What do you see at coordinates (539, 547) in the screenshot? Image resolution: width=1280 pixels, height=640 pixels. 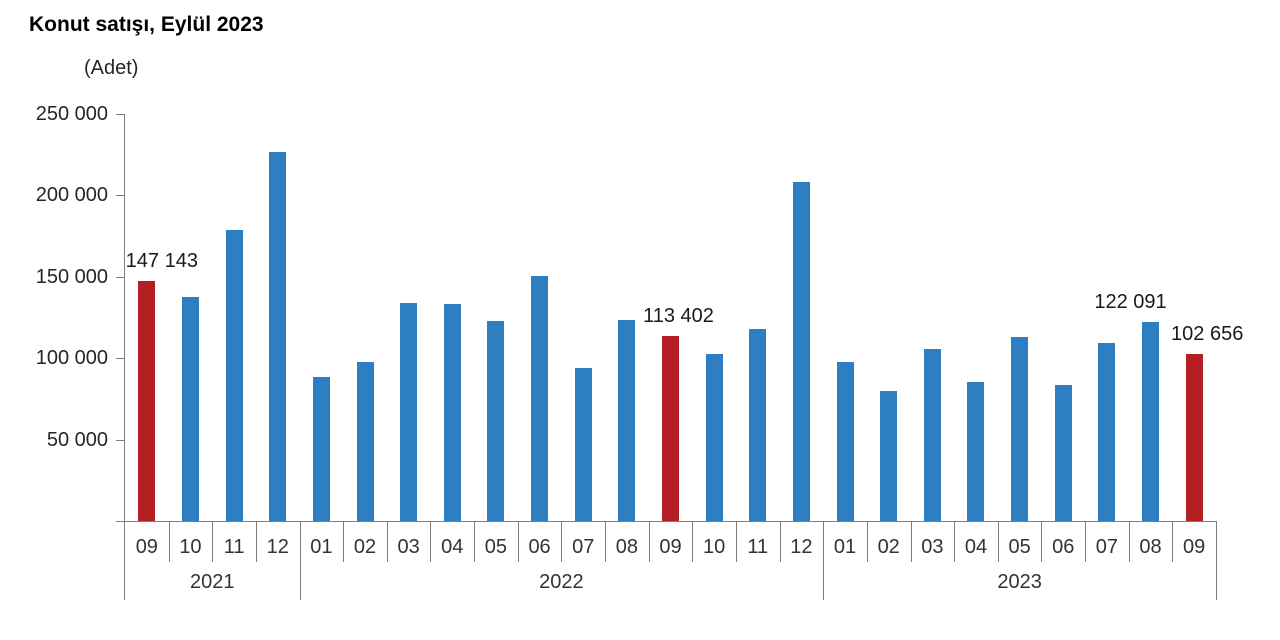 I see `month-label-2022-06: 06` at bounding box center [539, 547].